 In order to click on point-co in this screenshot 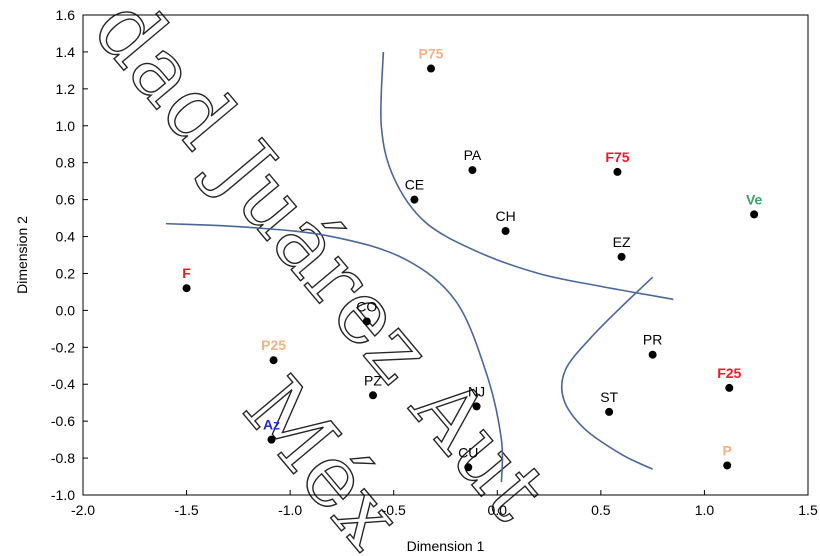, I will do `click(366, 321)`.